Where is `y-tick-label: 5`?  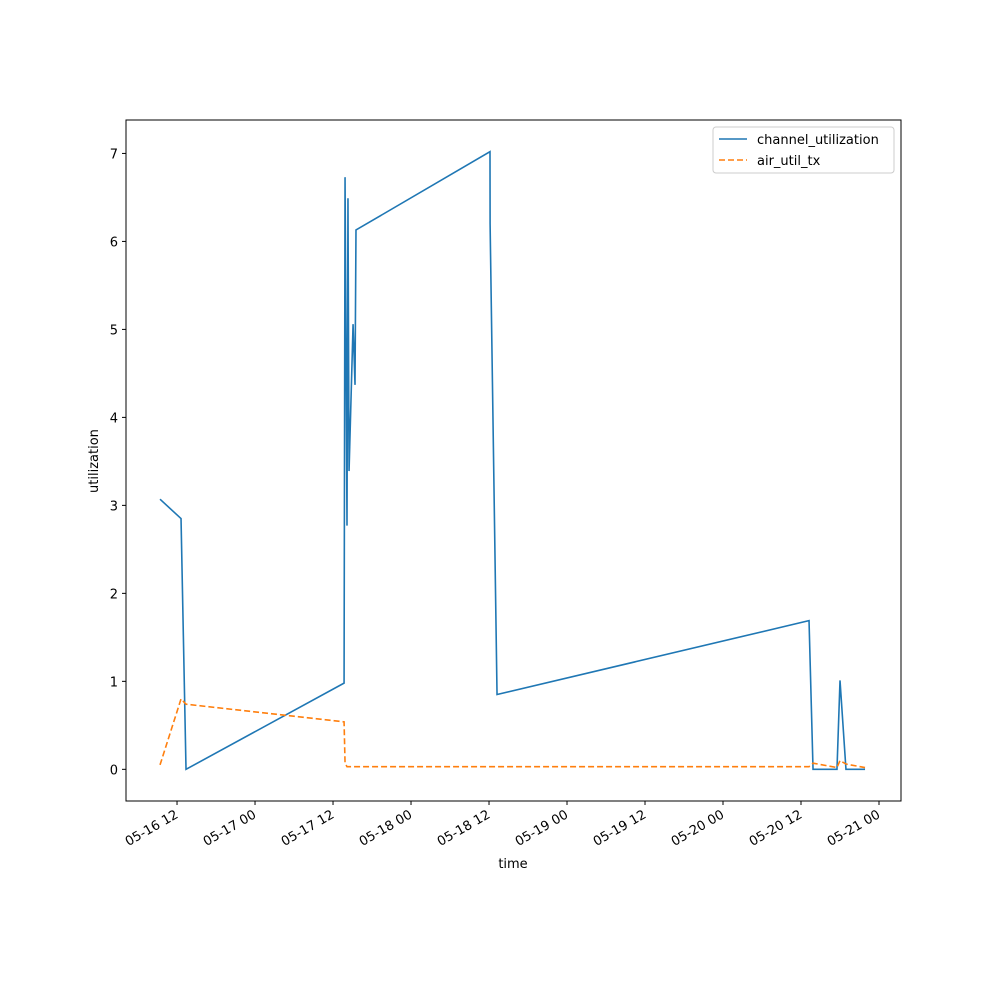 y-tick-label: 5 is located at coordinates (114, 330).